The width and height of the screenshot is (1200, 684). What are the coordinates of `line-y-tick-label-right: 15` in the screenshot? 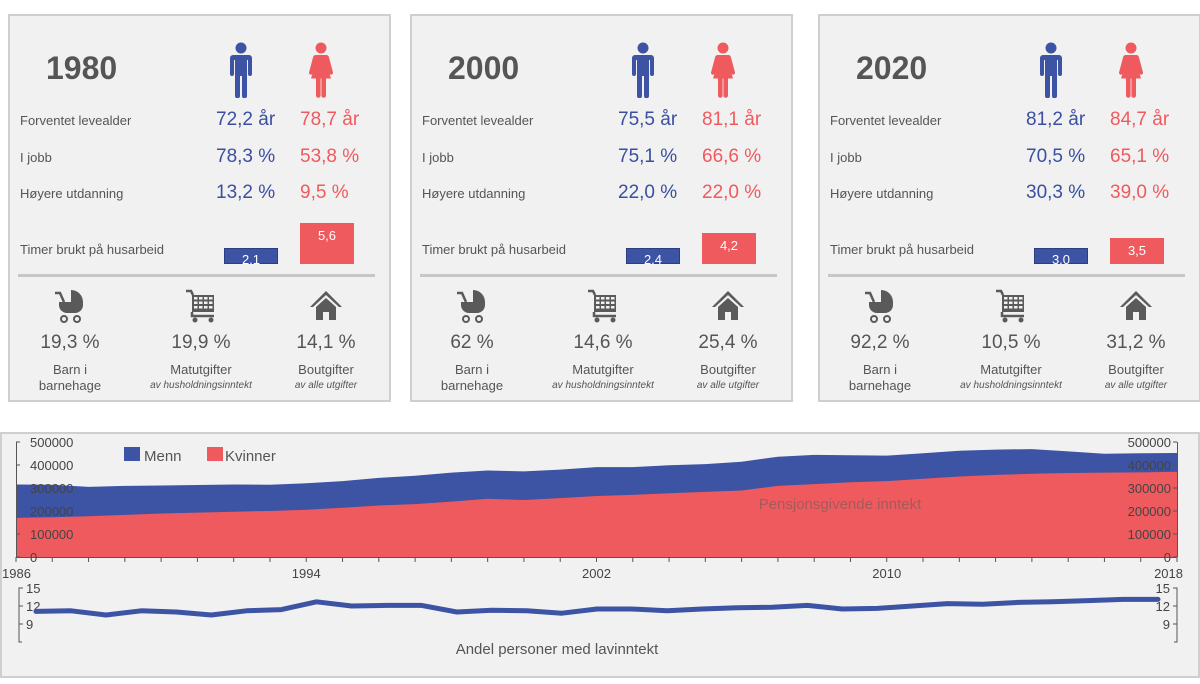 It's located at (1163, 588).